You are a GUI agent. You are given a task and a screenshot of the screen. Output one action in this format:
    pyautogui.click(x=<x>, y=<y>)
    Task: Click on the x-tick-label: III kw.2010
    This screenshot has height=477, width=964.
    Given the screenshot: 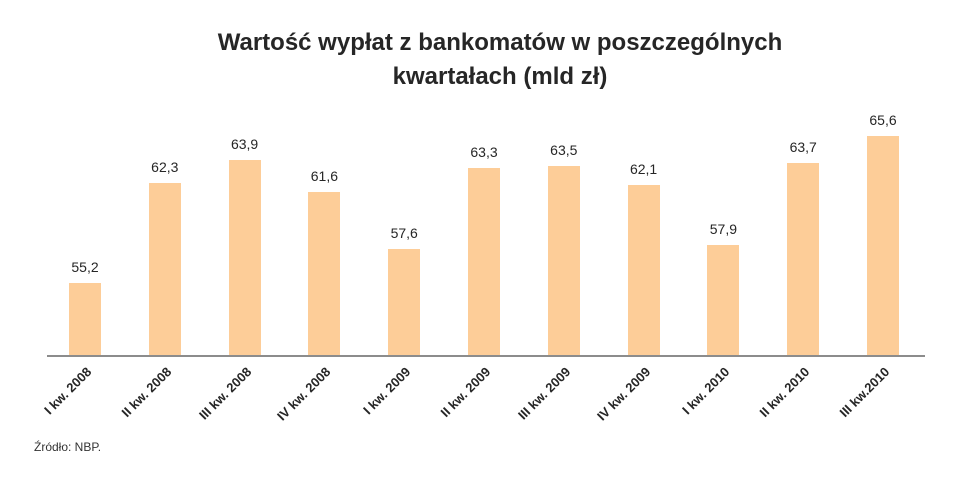 What is the action you would take?
    pyautogui.click(x=864, y=392)
    